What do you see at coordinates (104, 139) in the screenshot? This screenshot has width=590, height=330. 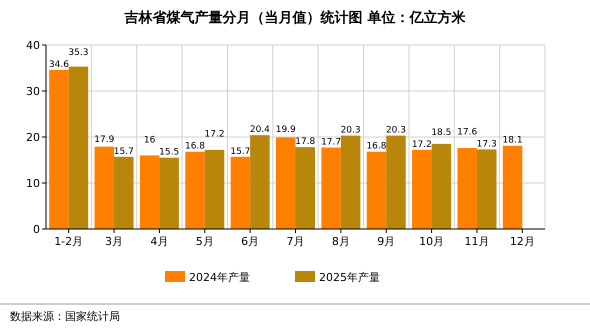 I see `data-label: 17.9` at bounding box center [104, 139].